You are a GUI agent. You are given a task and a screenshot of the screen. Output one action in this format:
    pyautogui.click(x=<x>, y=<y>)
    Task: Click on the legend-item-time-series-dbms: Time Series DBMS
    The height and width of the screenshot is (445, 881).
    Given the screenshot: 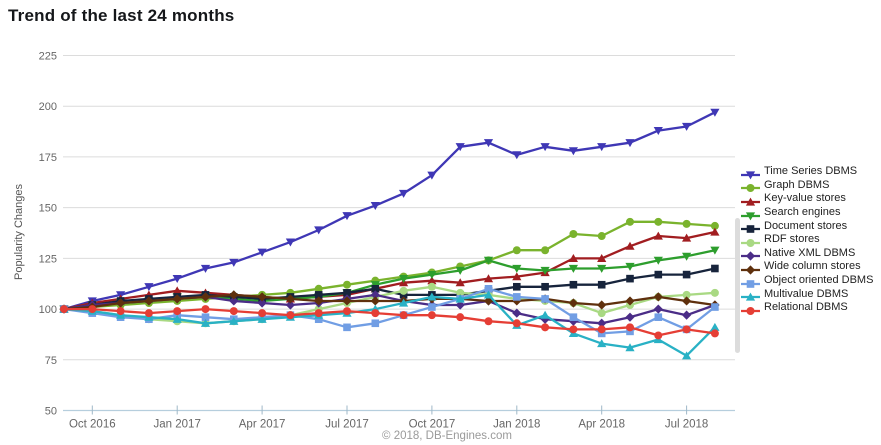 What is the action you would take?
    pyautogui.click(x=807, y=172)
    